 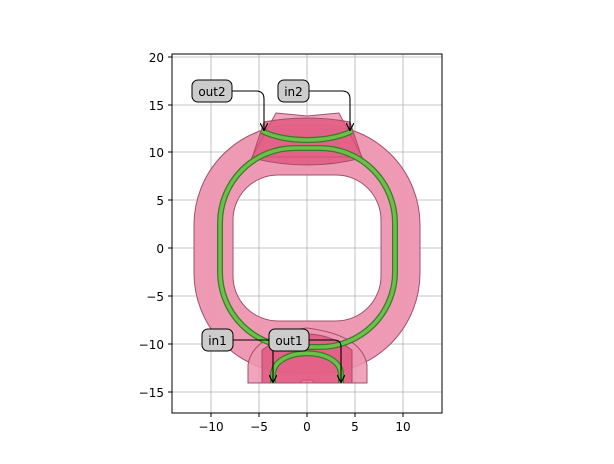 What do you see at coordinates (151, 225) in the screenshot?
I see `y-tick-labels: 20 15 10 5 0 −5 −10 −15` at bounding box center [151, 225].